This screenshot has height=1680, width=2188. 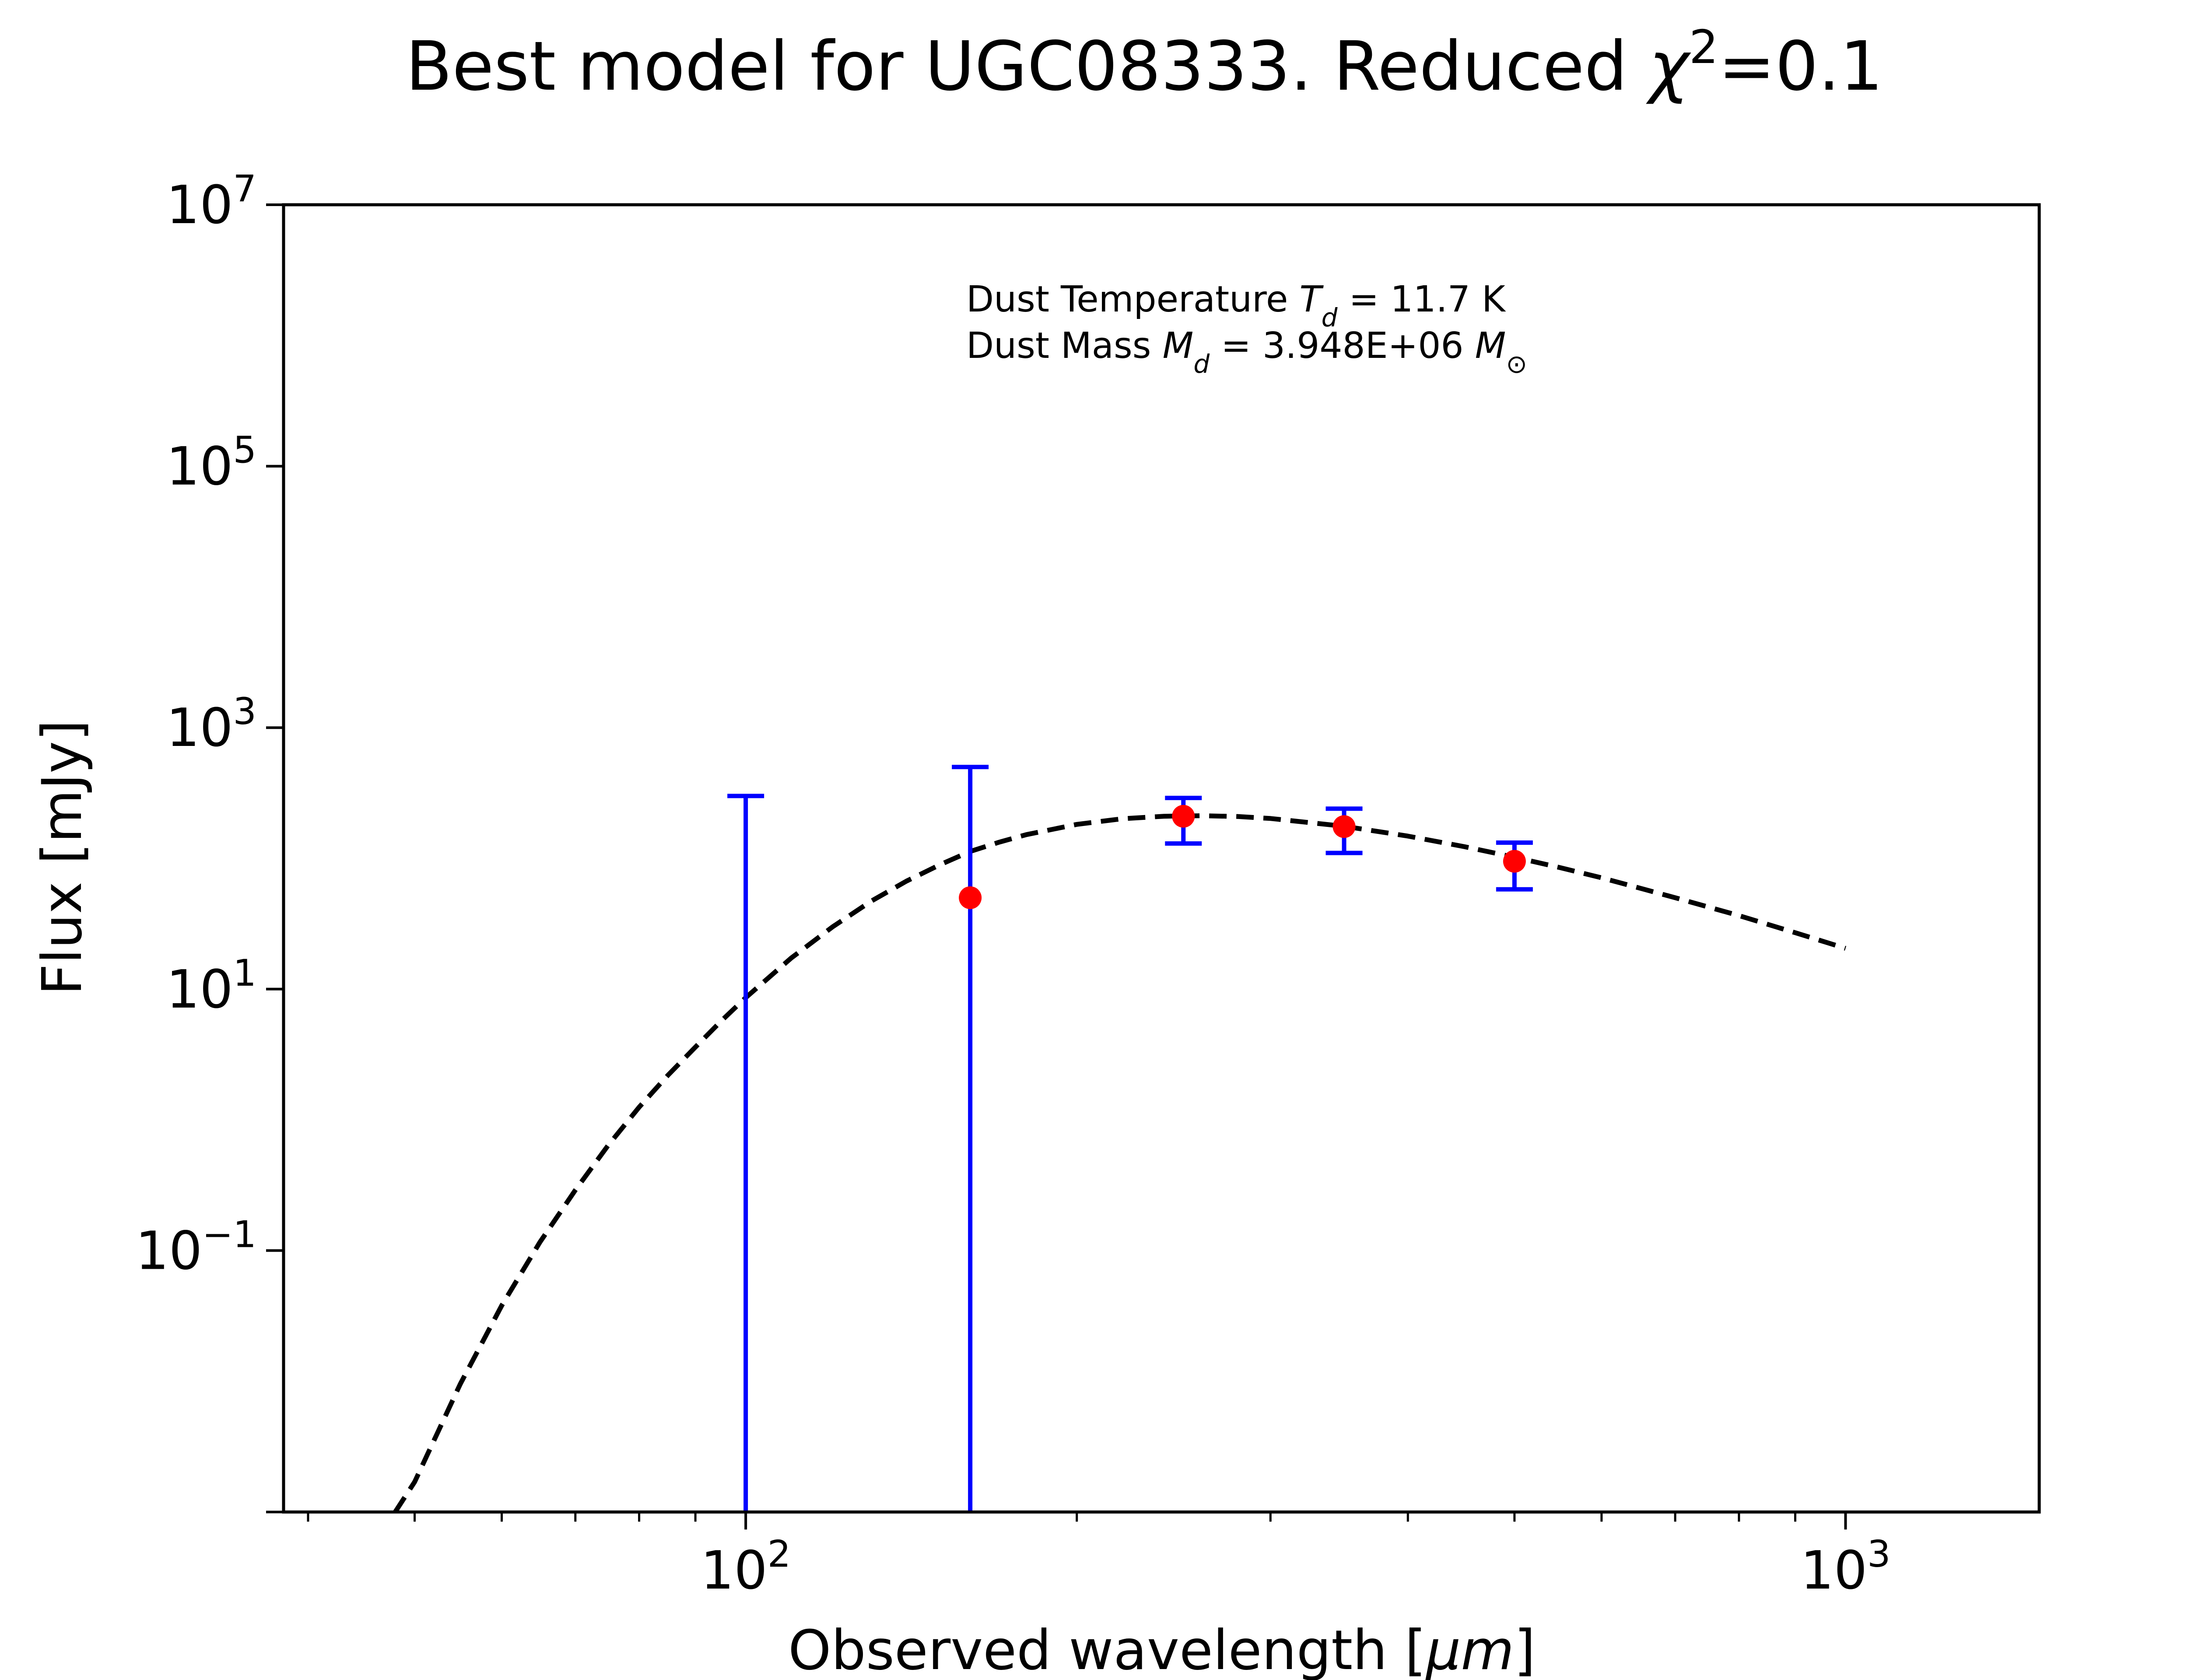 What do you see at coordinates (195, 1247) in the screenshot?
I see `y-tick-label: 10⁻¹` at bounding box center [195, 1247].